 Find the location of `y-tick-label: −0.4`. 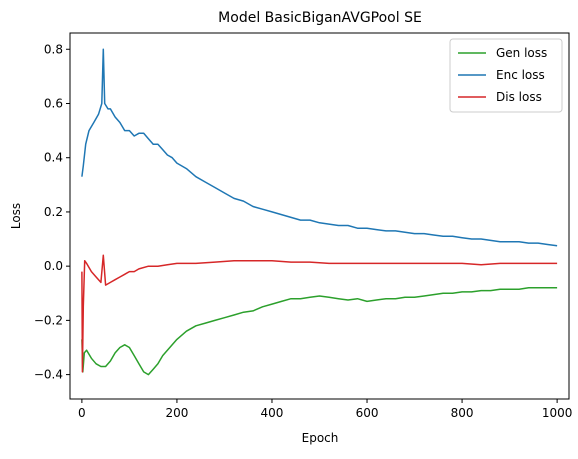

y-tick-label: −0.4 is located at coordinates (48, 375).